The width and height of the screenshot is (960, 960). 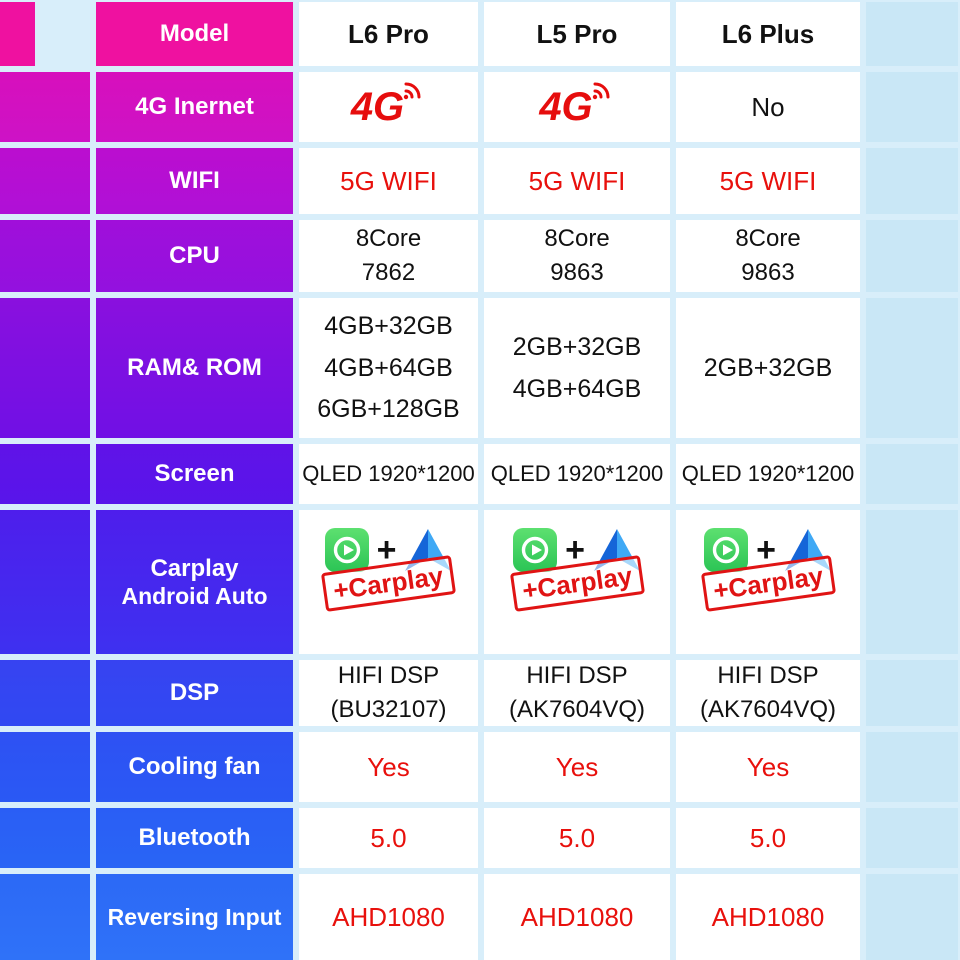 I want to click on cell-4g-l6plus: No, so click(x=768, y=107).